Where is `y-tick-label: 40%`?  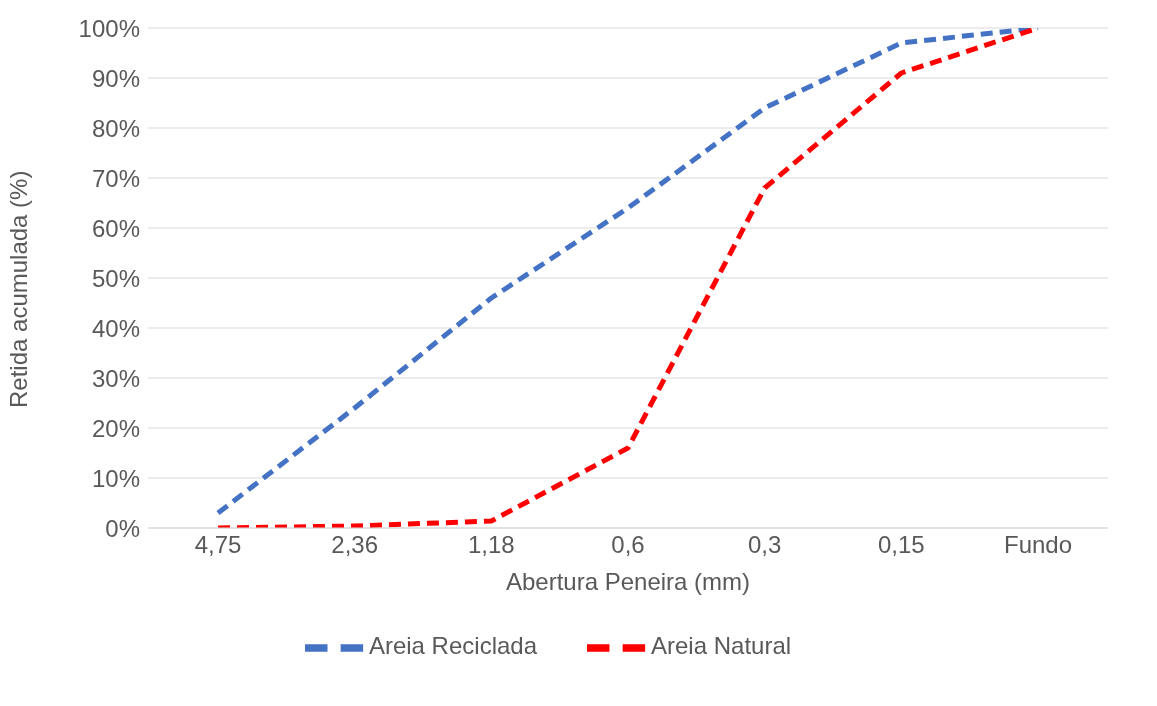
y-tick-label: 40% is located at coordinates (115, 328).